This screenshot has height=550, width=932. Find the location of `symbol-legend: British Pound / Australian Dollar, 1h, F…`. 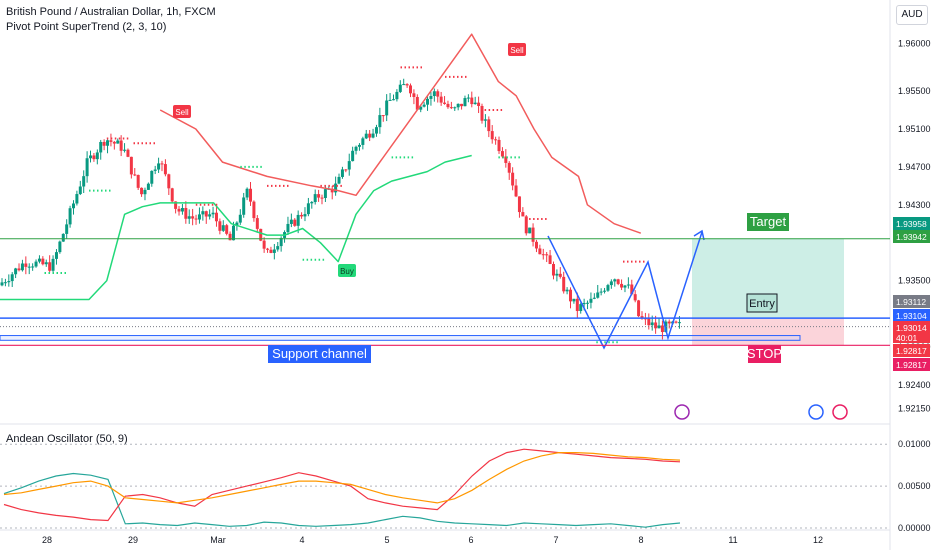

symbol-legend: British Pound / Australian Dollar, 1h, F… is located at coordinates (111, 12).